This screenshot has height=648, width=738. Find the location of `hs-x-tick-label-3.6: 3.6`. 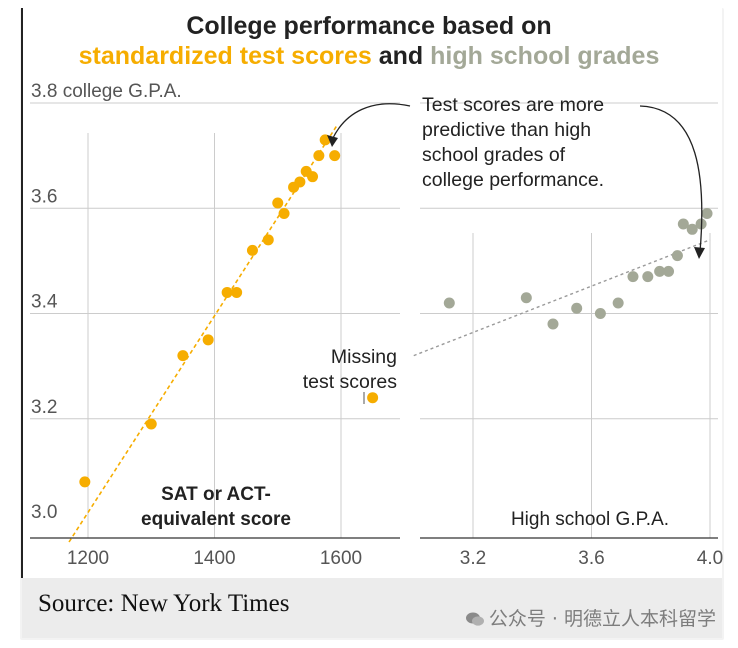

hs-x-tick-label-3.6: 3.6 is located at coordinates (591, 558).